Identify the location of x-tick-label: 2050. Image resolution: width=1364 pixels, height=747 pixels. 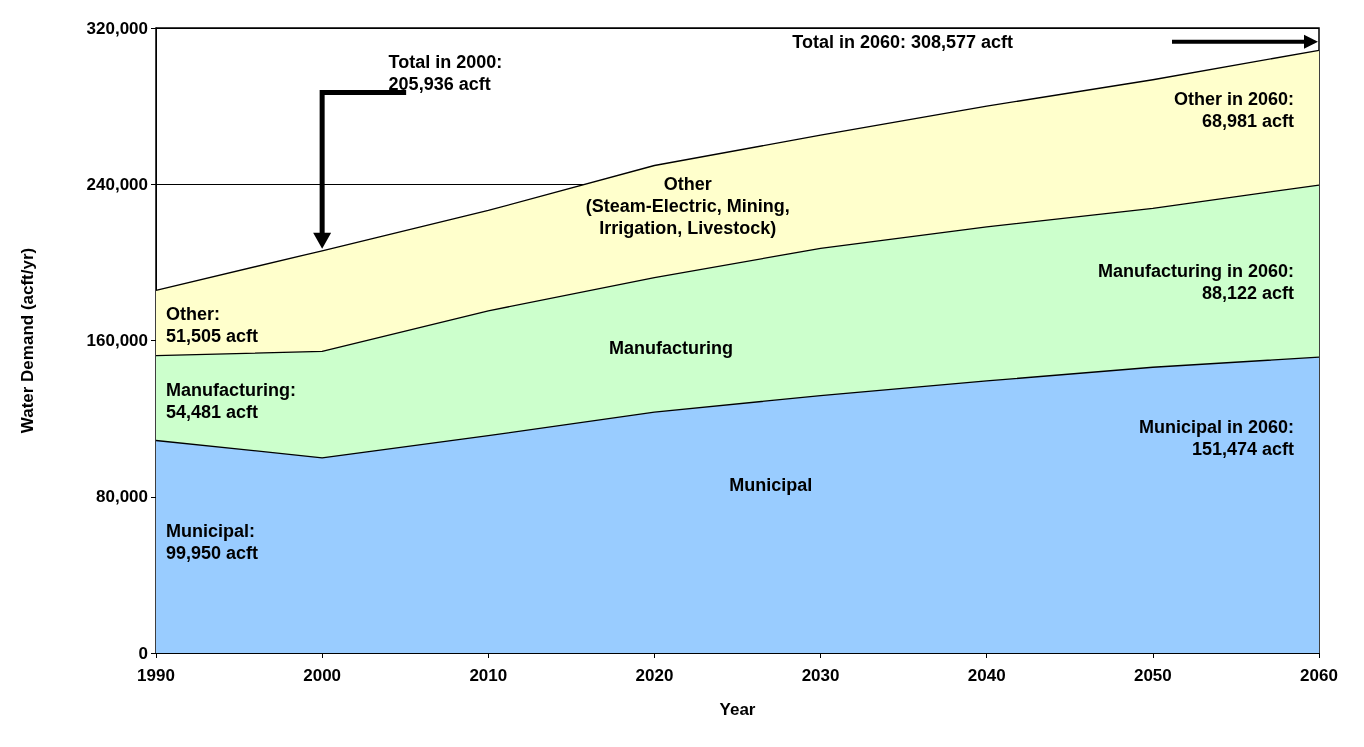
(1152, 675).